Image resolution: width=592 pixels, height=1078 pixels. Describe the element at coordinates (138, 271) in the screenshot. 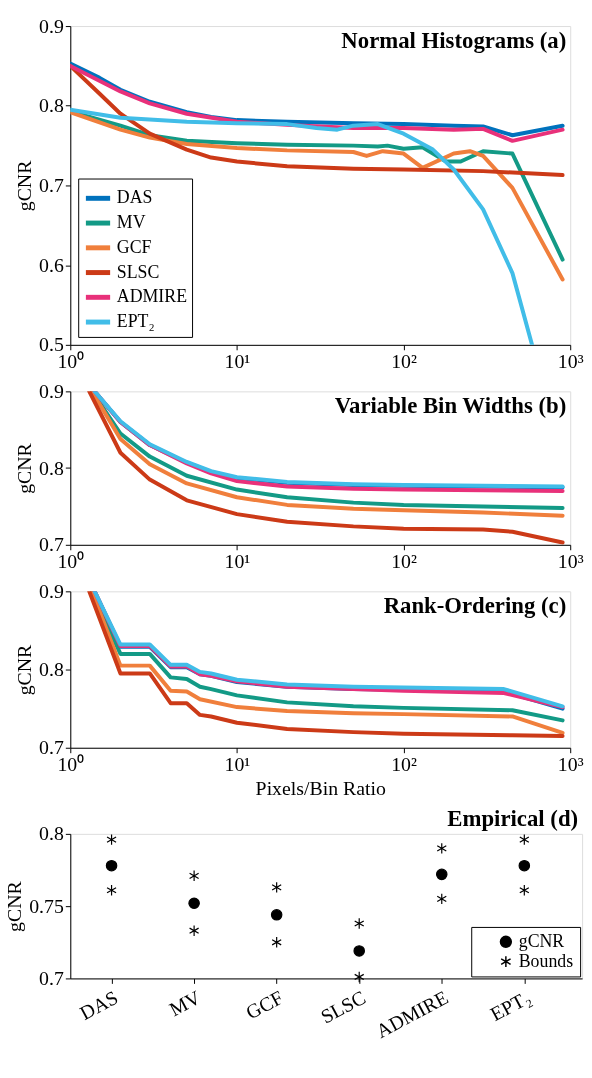

I see `legend-label: SLSC` at that location.